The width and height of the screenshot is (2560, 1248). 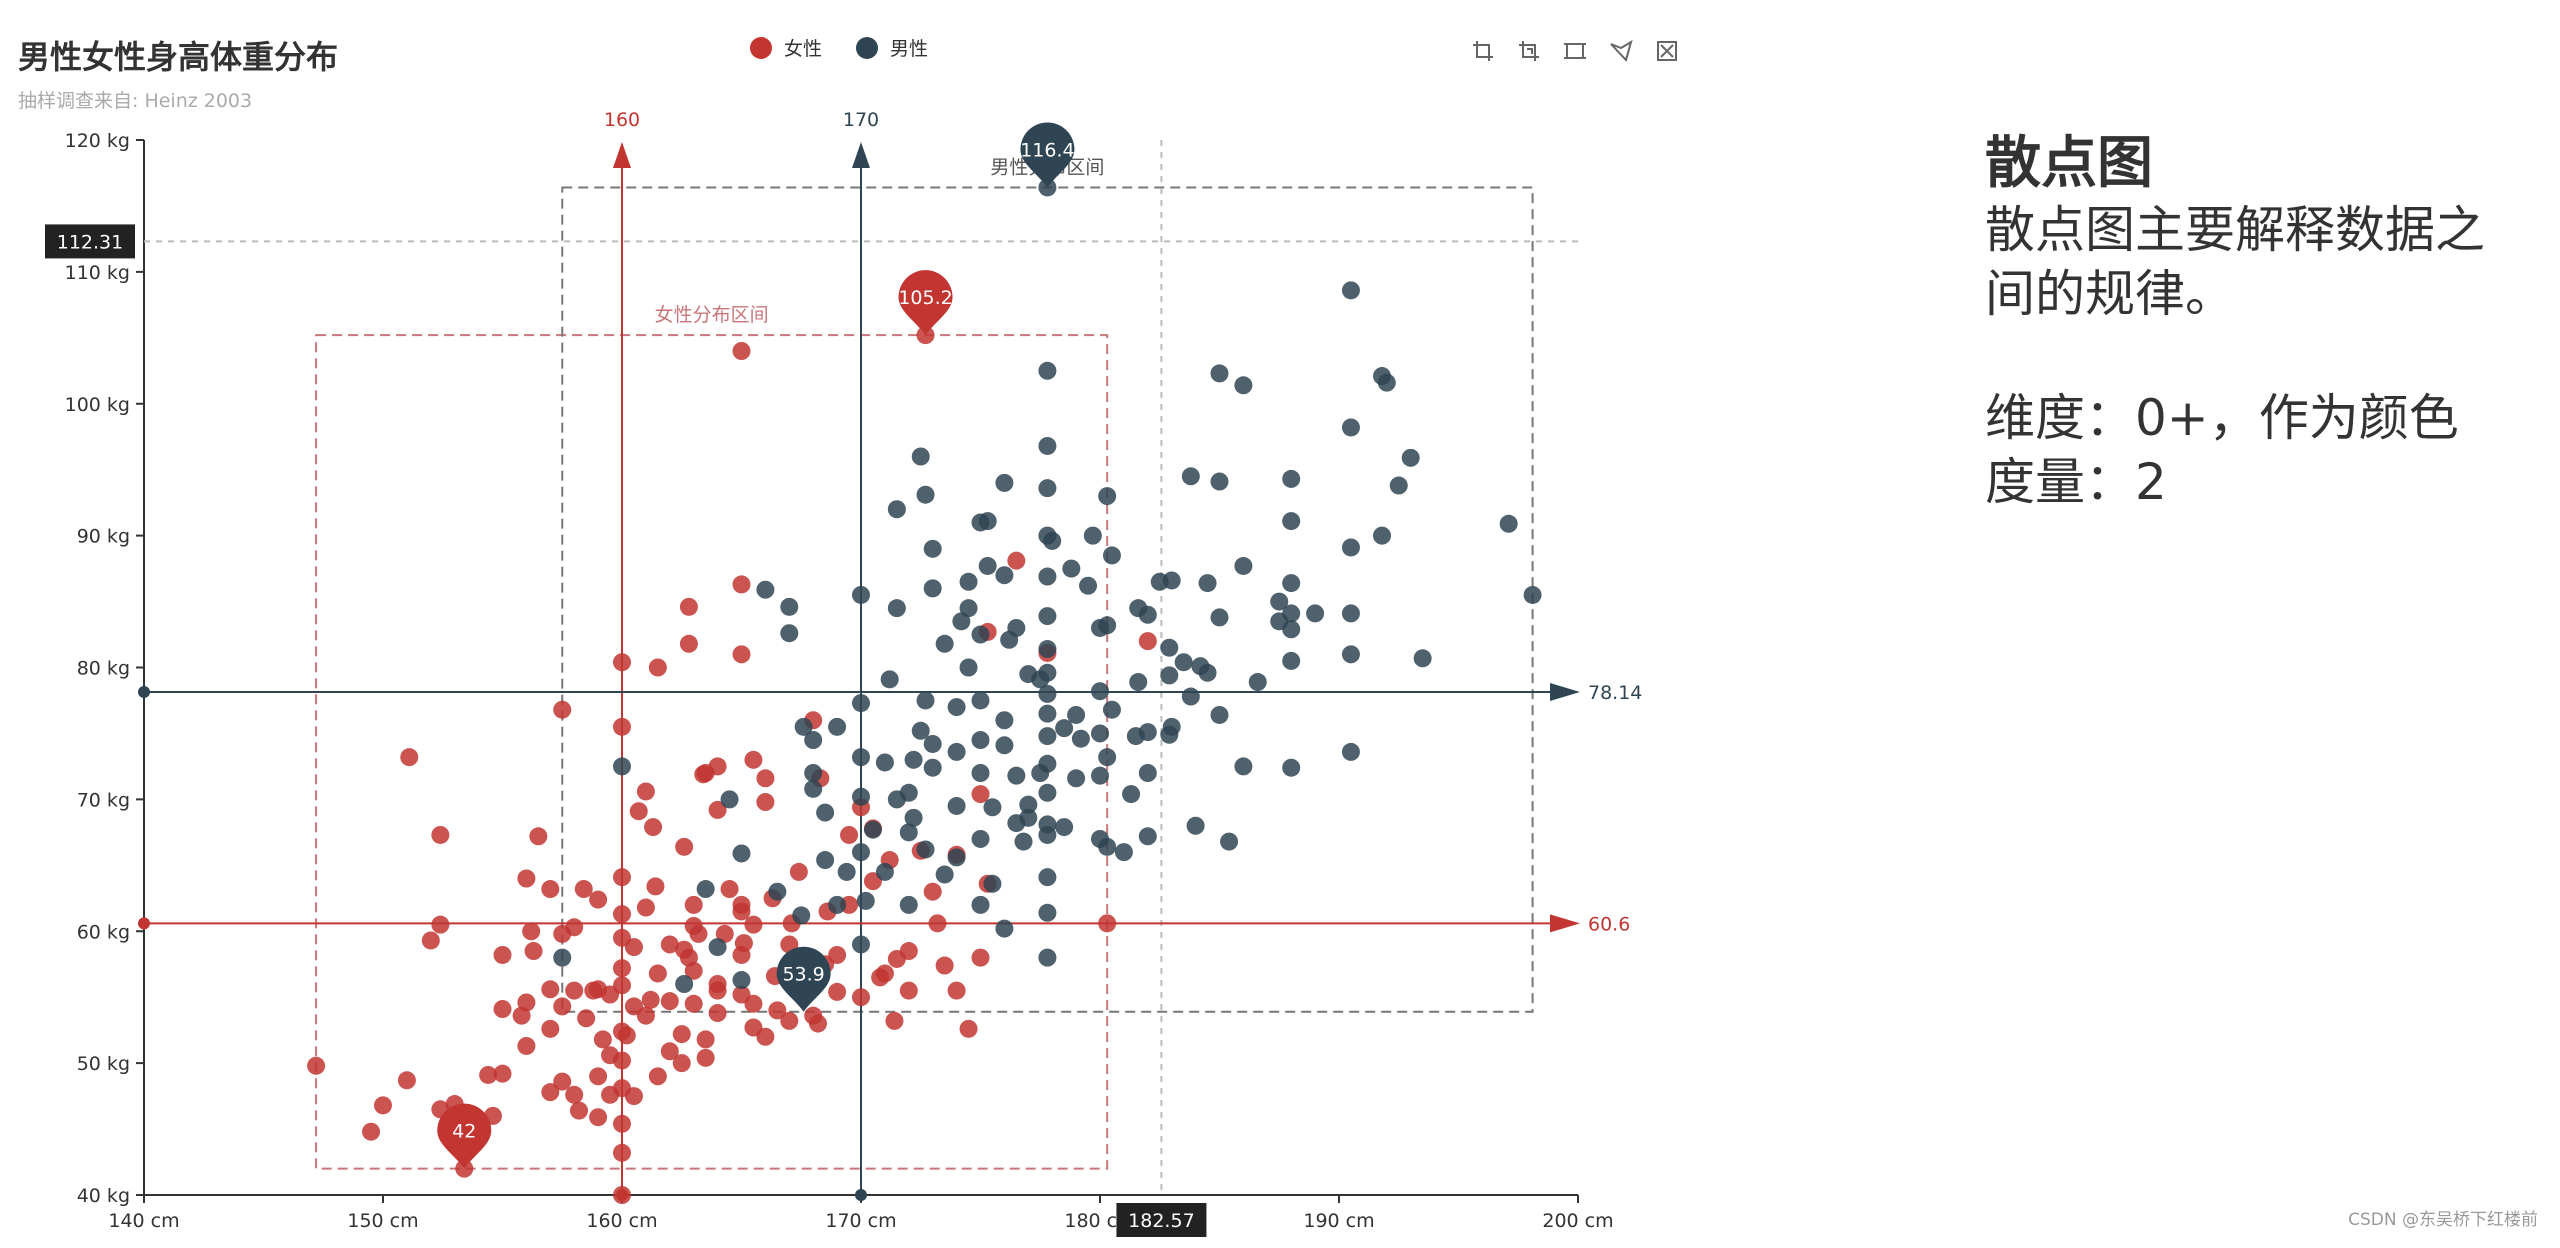 What do you see at coordinates (2235, 230) in the screenshot?
I see `side-description-line-1: 散点图主要解释数据之` at bounding box center [2235, 230].